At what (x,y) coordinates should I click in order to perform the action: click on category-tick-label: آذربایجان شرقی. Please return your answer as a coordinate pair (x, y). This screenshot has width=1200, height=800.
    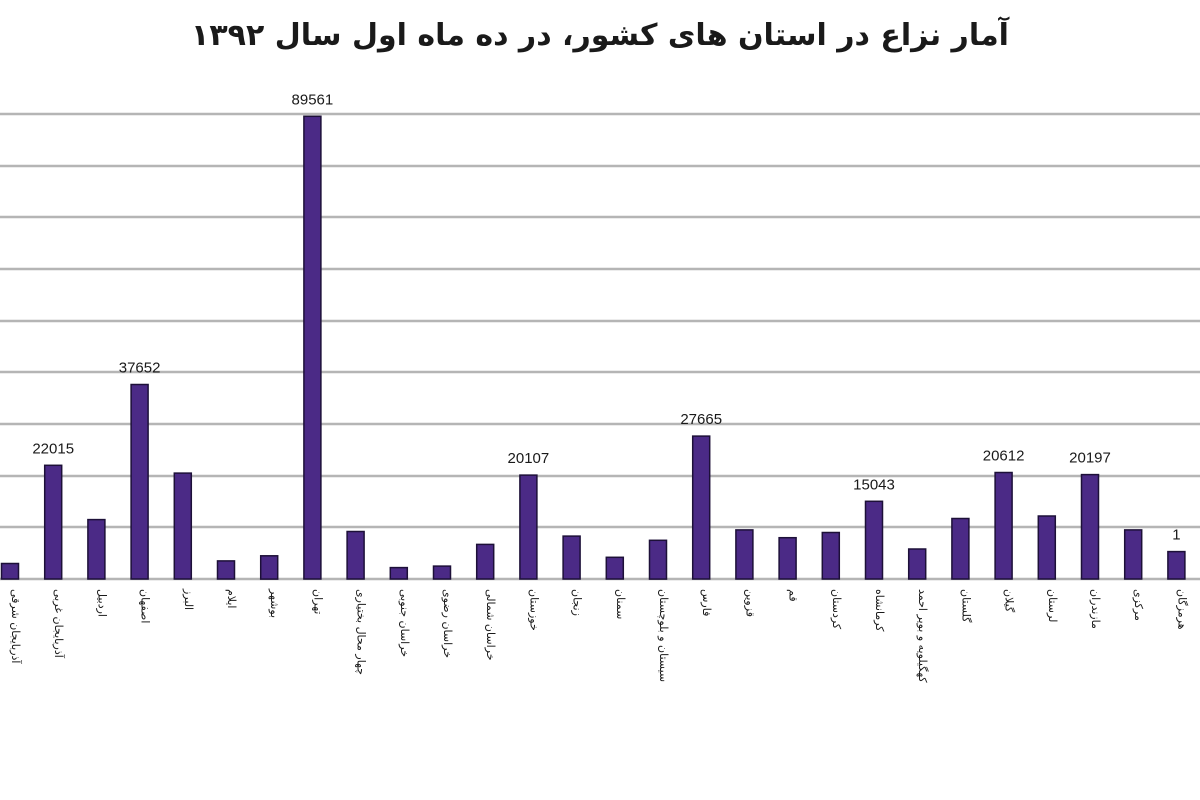
    Looking at the image, I should click on (16, 626).